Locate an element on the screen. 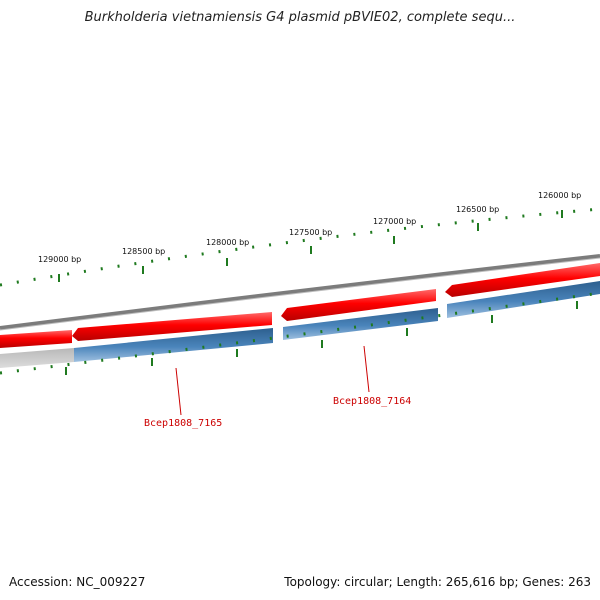  scale-tick-label: 128000 bp is located at coordinates (227, 242).